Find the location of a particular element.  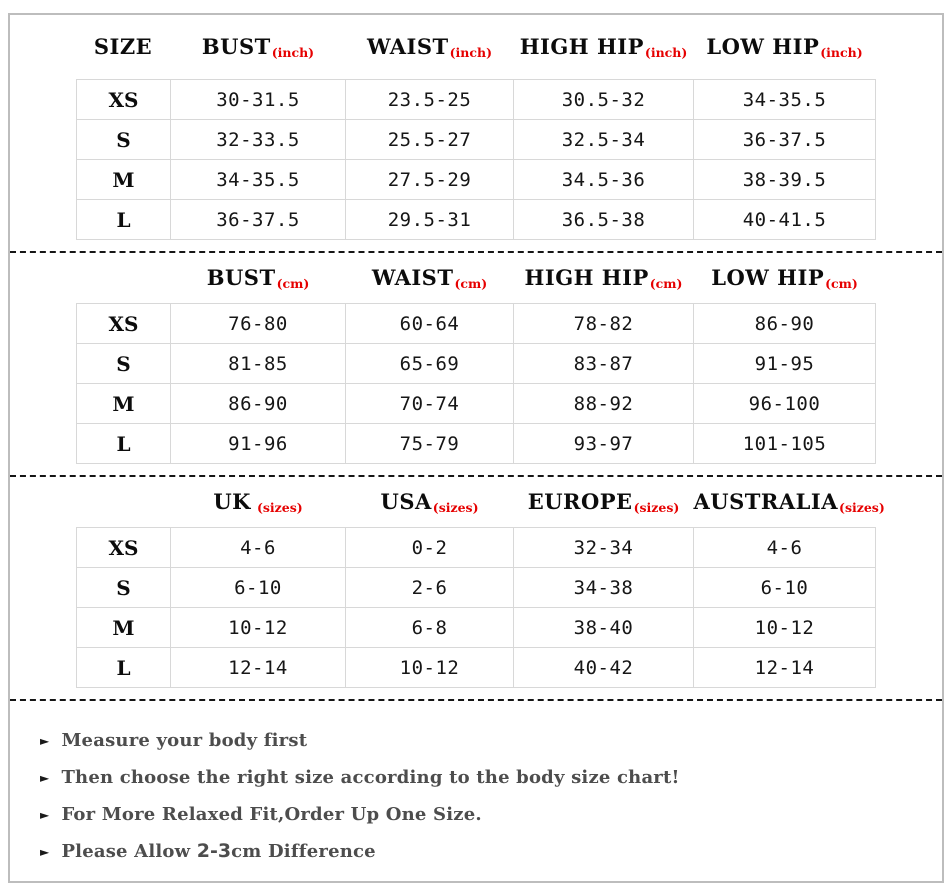

value-cell: 32-33.5 is located at coordinates (258, 140).